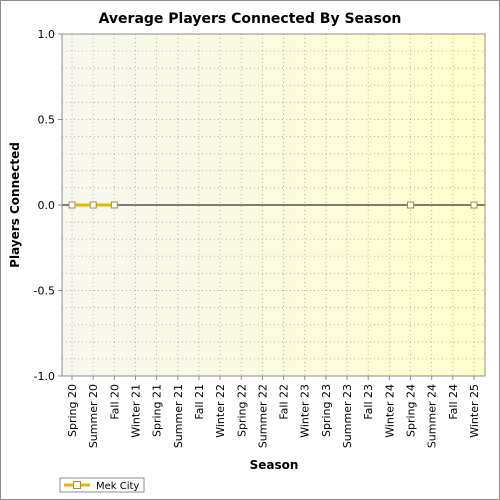 The image size is (500, 500). I want to click on x-tick-label: Summer 22, so click(262, 416).